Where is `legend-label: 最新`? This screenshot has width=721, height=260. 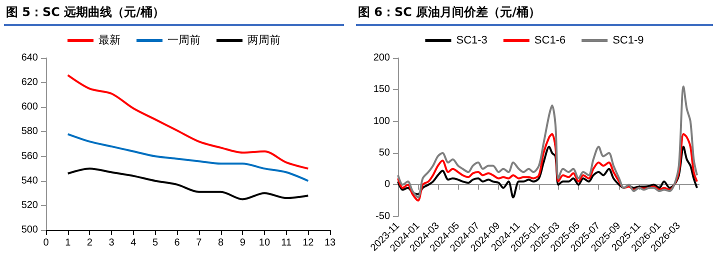 legend-label: 最新 is located at coordinates (109, 40).